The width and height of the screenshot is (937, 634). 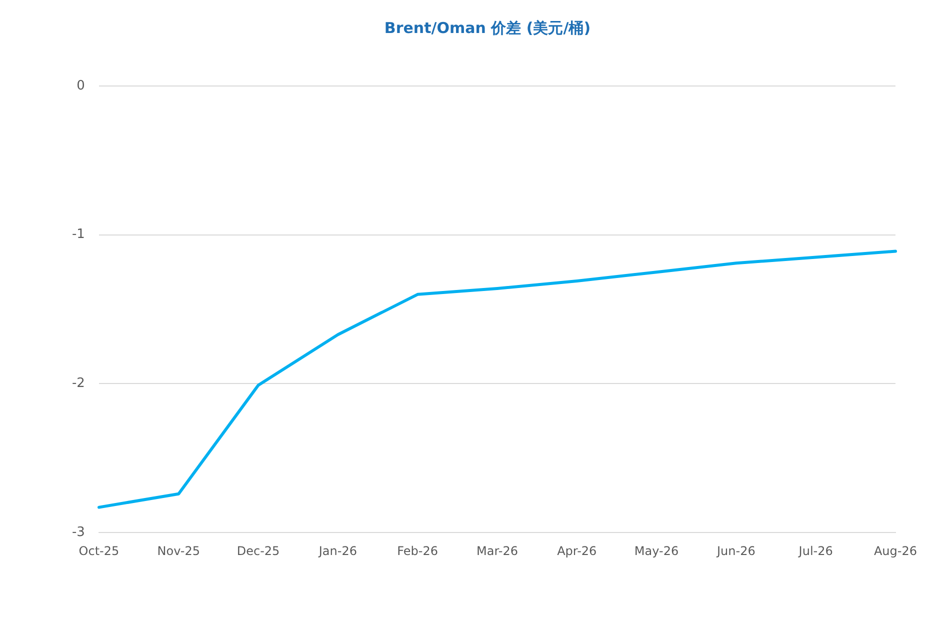 I want to click on x-tick-label: Jul-26, so click(x=815, y=551).